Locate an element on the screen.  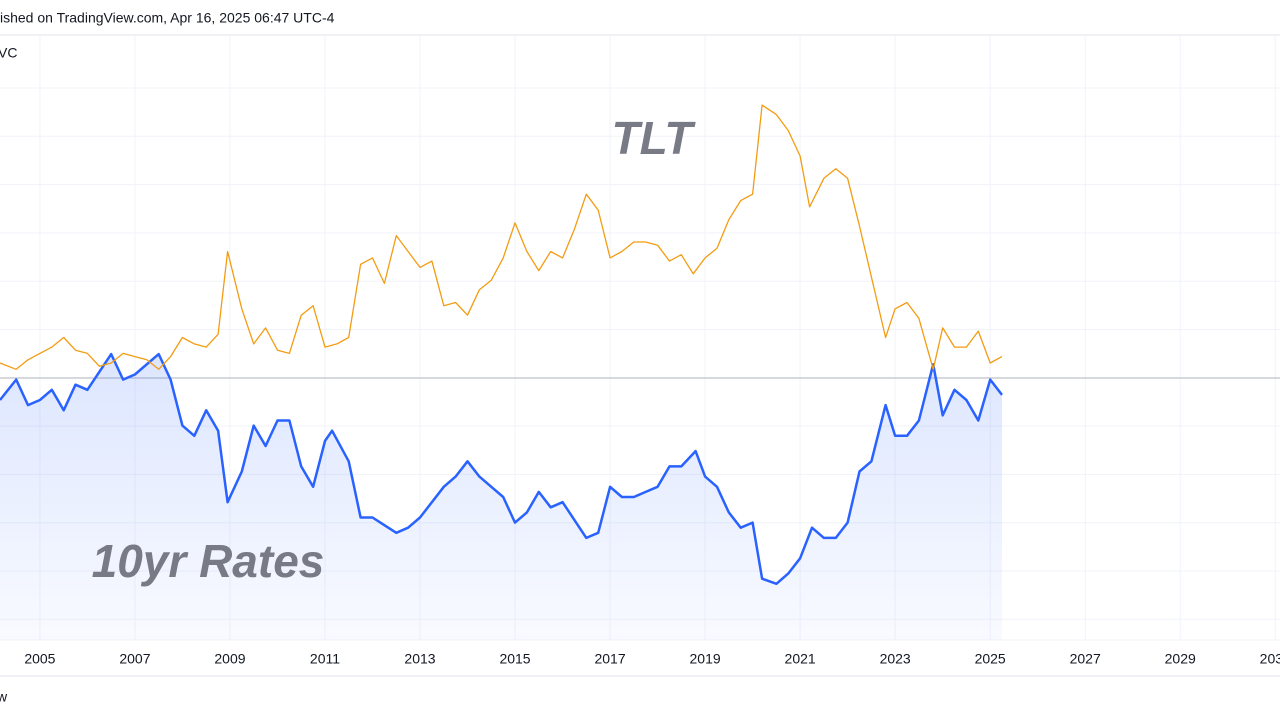
x-tick-label: 2023 is located at coordinates (895, 659).